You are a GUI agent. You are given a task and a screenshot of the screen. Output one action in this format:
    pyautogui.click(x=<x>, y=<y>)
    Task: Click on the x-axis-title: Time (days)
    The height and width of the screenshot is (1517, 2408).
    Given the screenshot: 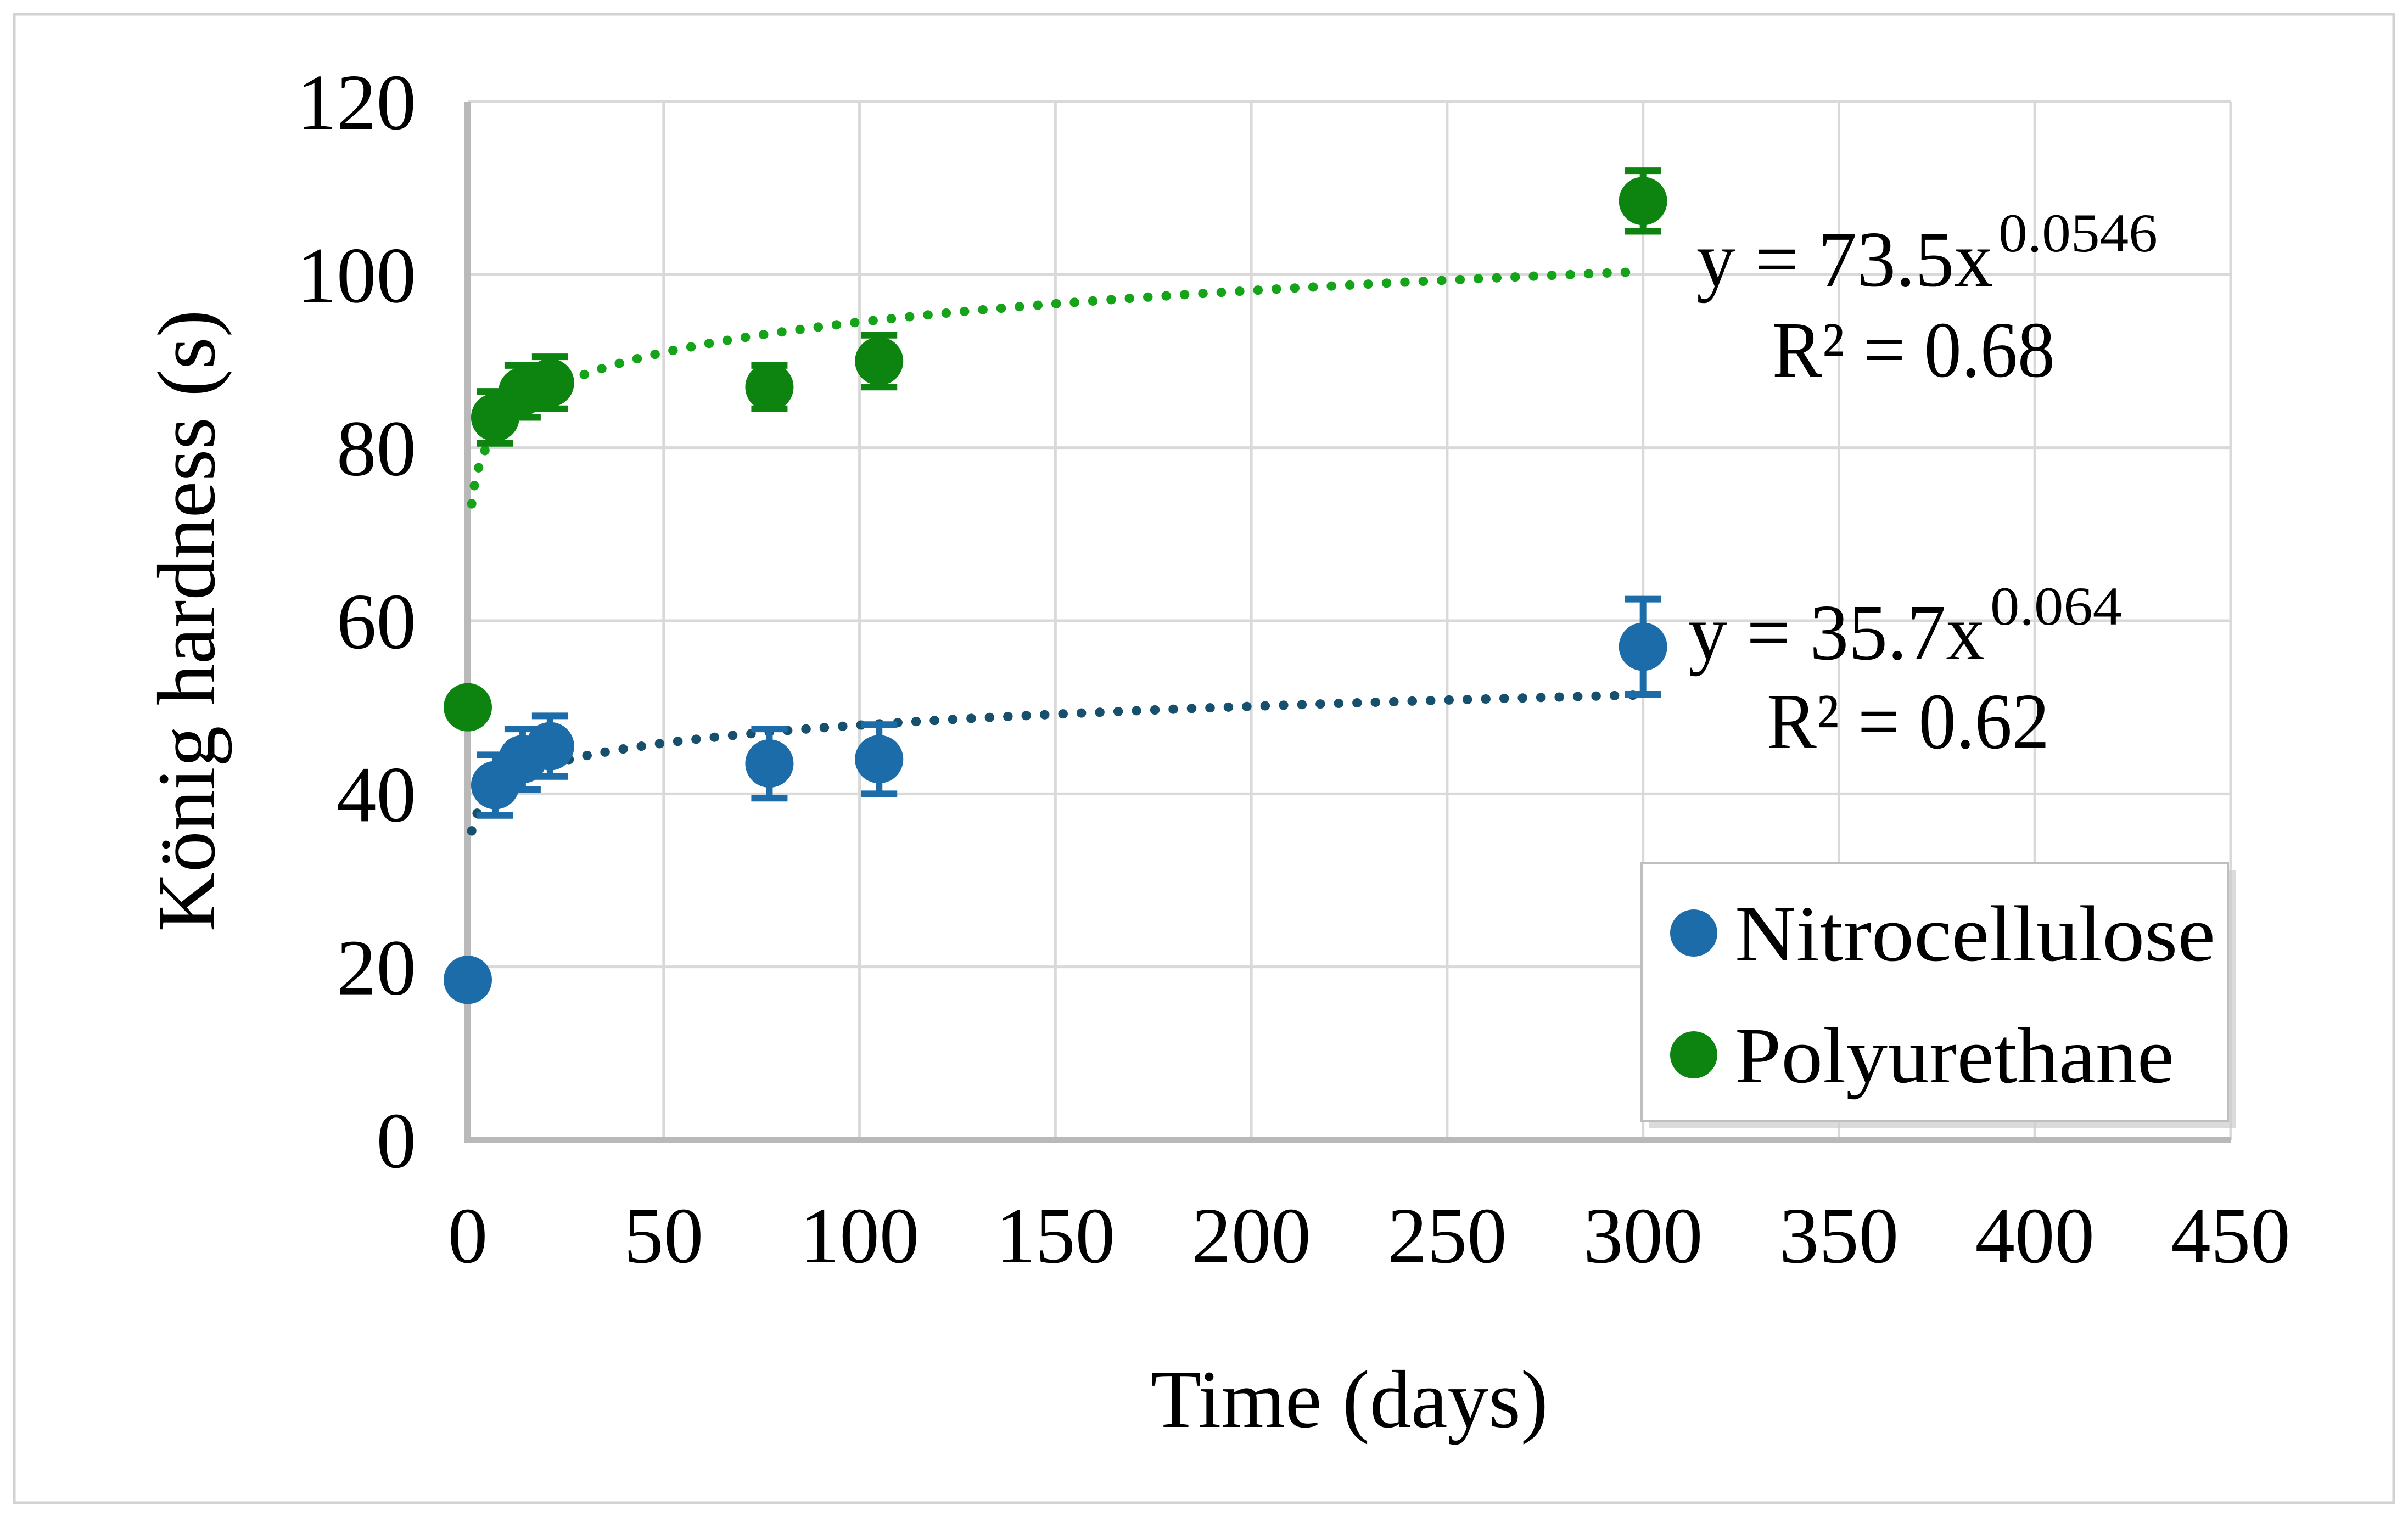 What is the action you would take?
    pyautogui.click(x=1349, y=1400)
    